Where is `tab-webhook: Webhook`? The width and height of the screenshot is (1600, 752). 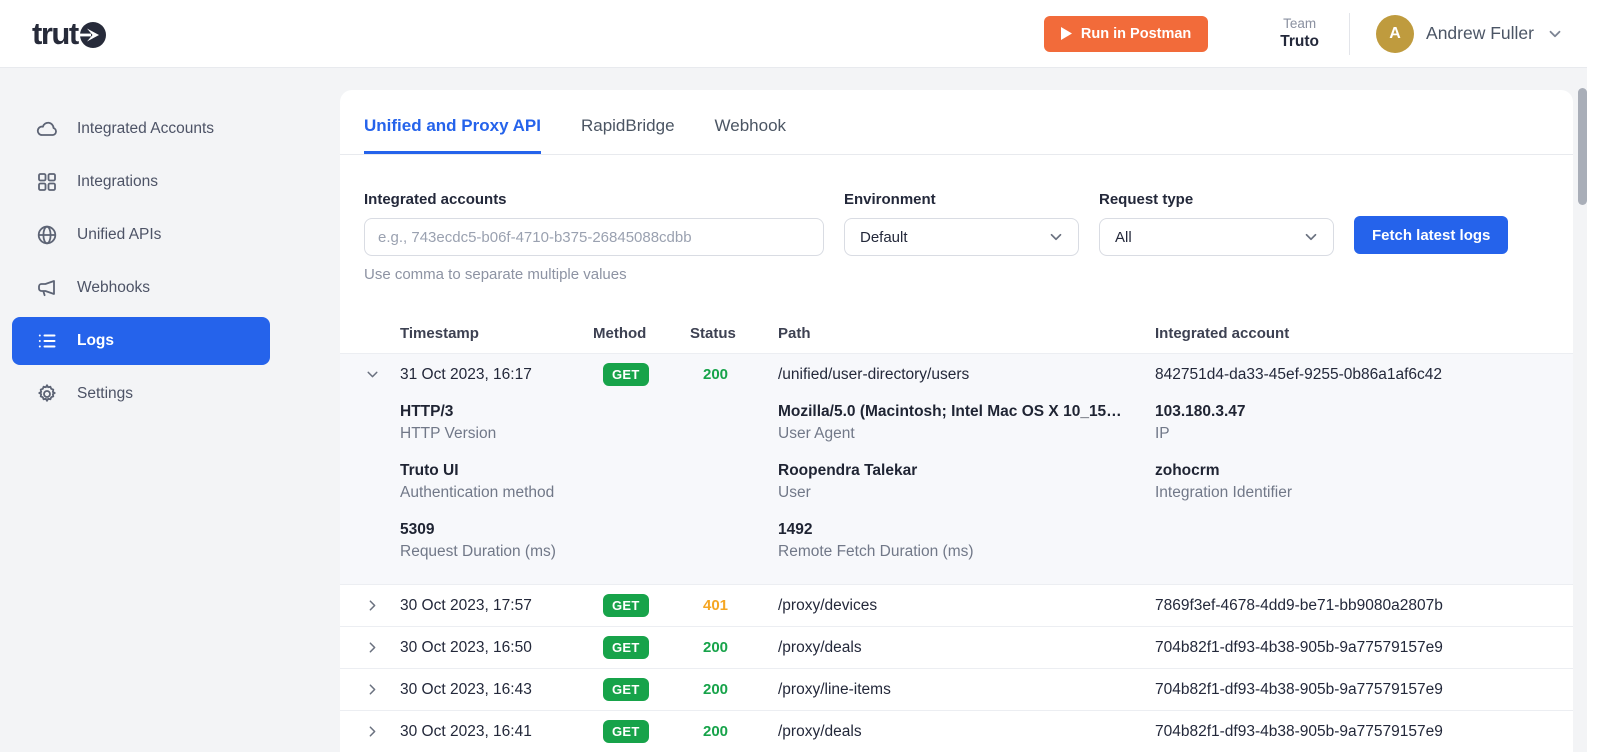
tab-webhook: Webhook is located at coordinates (750, 125).